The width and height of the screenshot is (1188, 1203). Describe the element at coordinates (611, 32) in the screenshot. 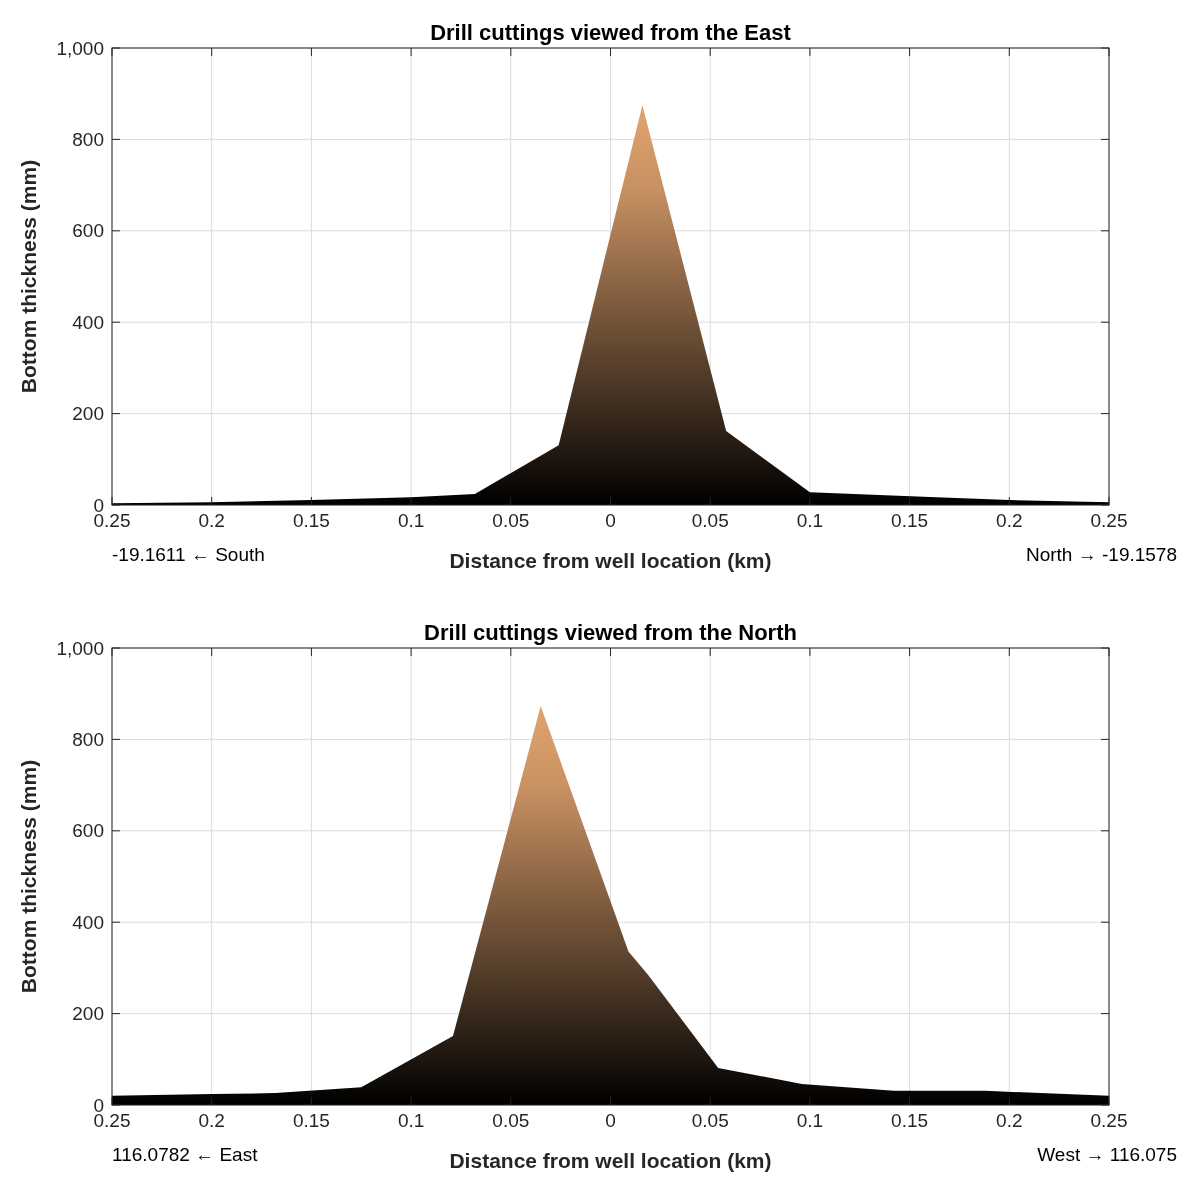

I see `chart-title: Drill cuttings viewed from the East` at that location.